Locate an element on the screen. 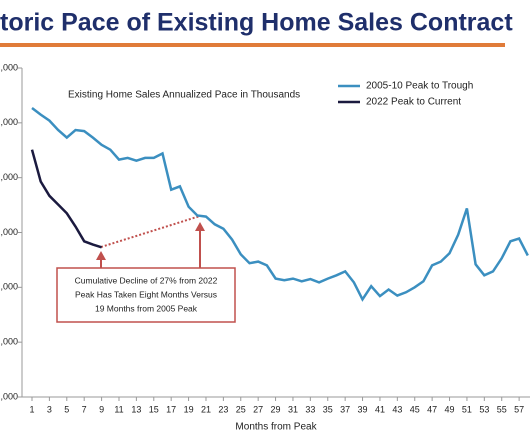 This screenshot has height=442, width=530. x-tick-label: 43 is located at coordinates (397, 409).